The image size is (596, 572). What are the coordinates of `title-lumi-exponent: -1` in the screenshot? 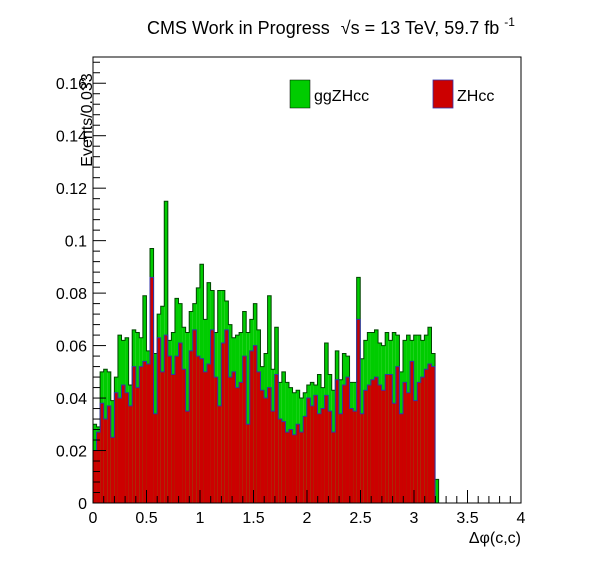 It's located at (509, 22).